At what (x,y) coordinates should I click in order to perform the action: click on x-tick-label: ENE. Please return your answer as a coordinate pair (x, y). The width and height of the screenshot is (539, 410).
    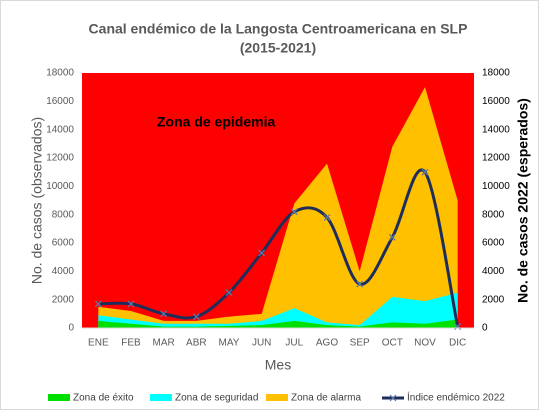
    Looking at the image, I should click on (98, 343).